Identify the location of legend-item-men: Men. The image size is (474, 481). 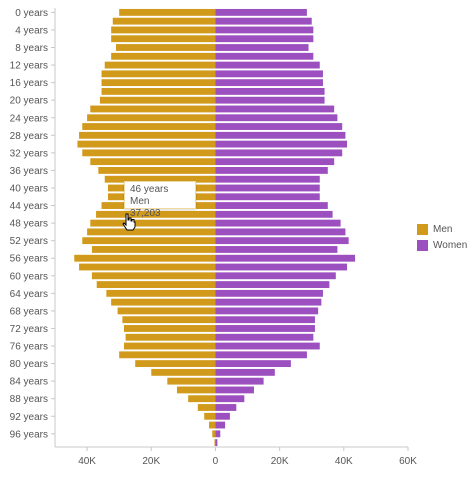
(442, 229).